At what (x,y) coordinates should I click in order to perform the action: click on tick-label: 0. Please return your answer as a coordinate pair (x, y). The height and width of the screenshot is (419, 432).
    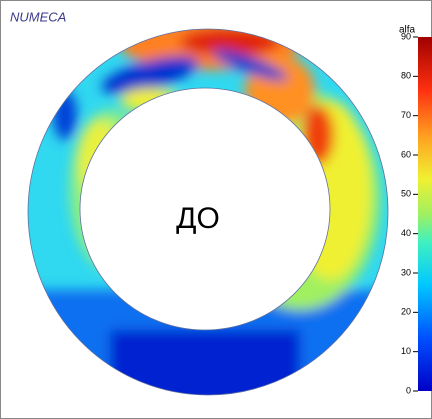
    Looking at the image, I should click on (408, 390).